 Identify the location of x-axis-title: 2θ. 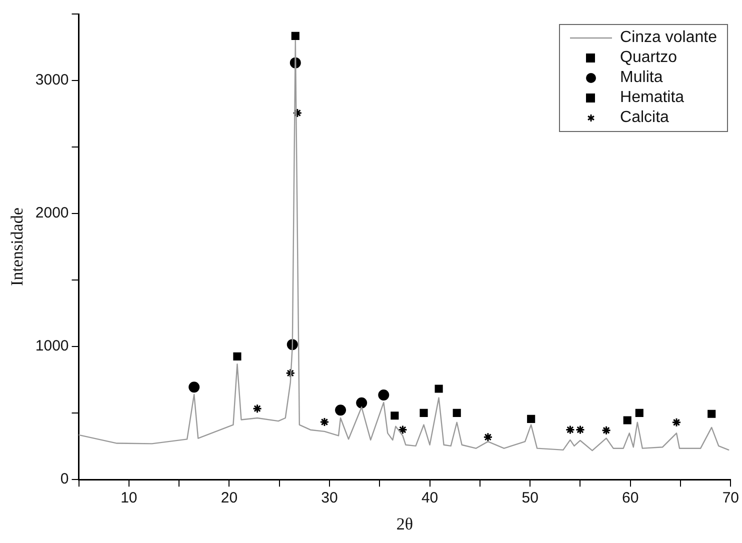
(405, 524).